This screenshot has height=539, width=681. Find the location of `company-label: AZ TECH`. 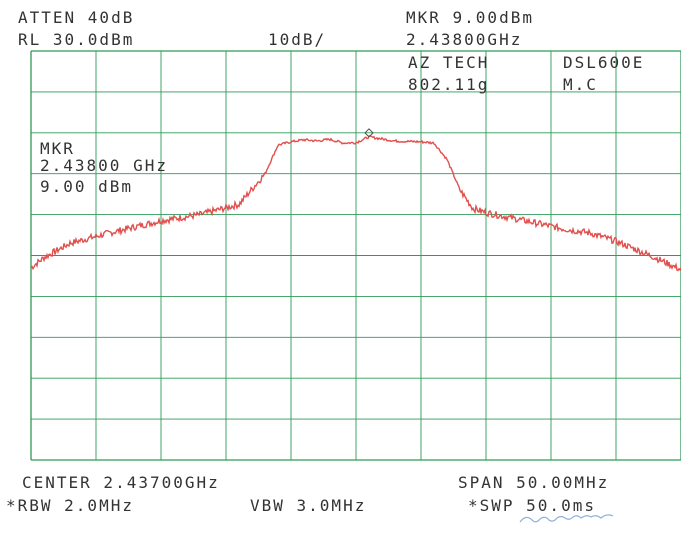

company-label: AZ TECH is located at coordinates (449, 62).